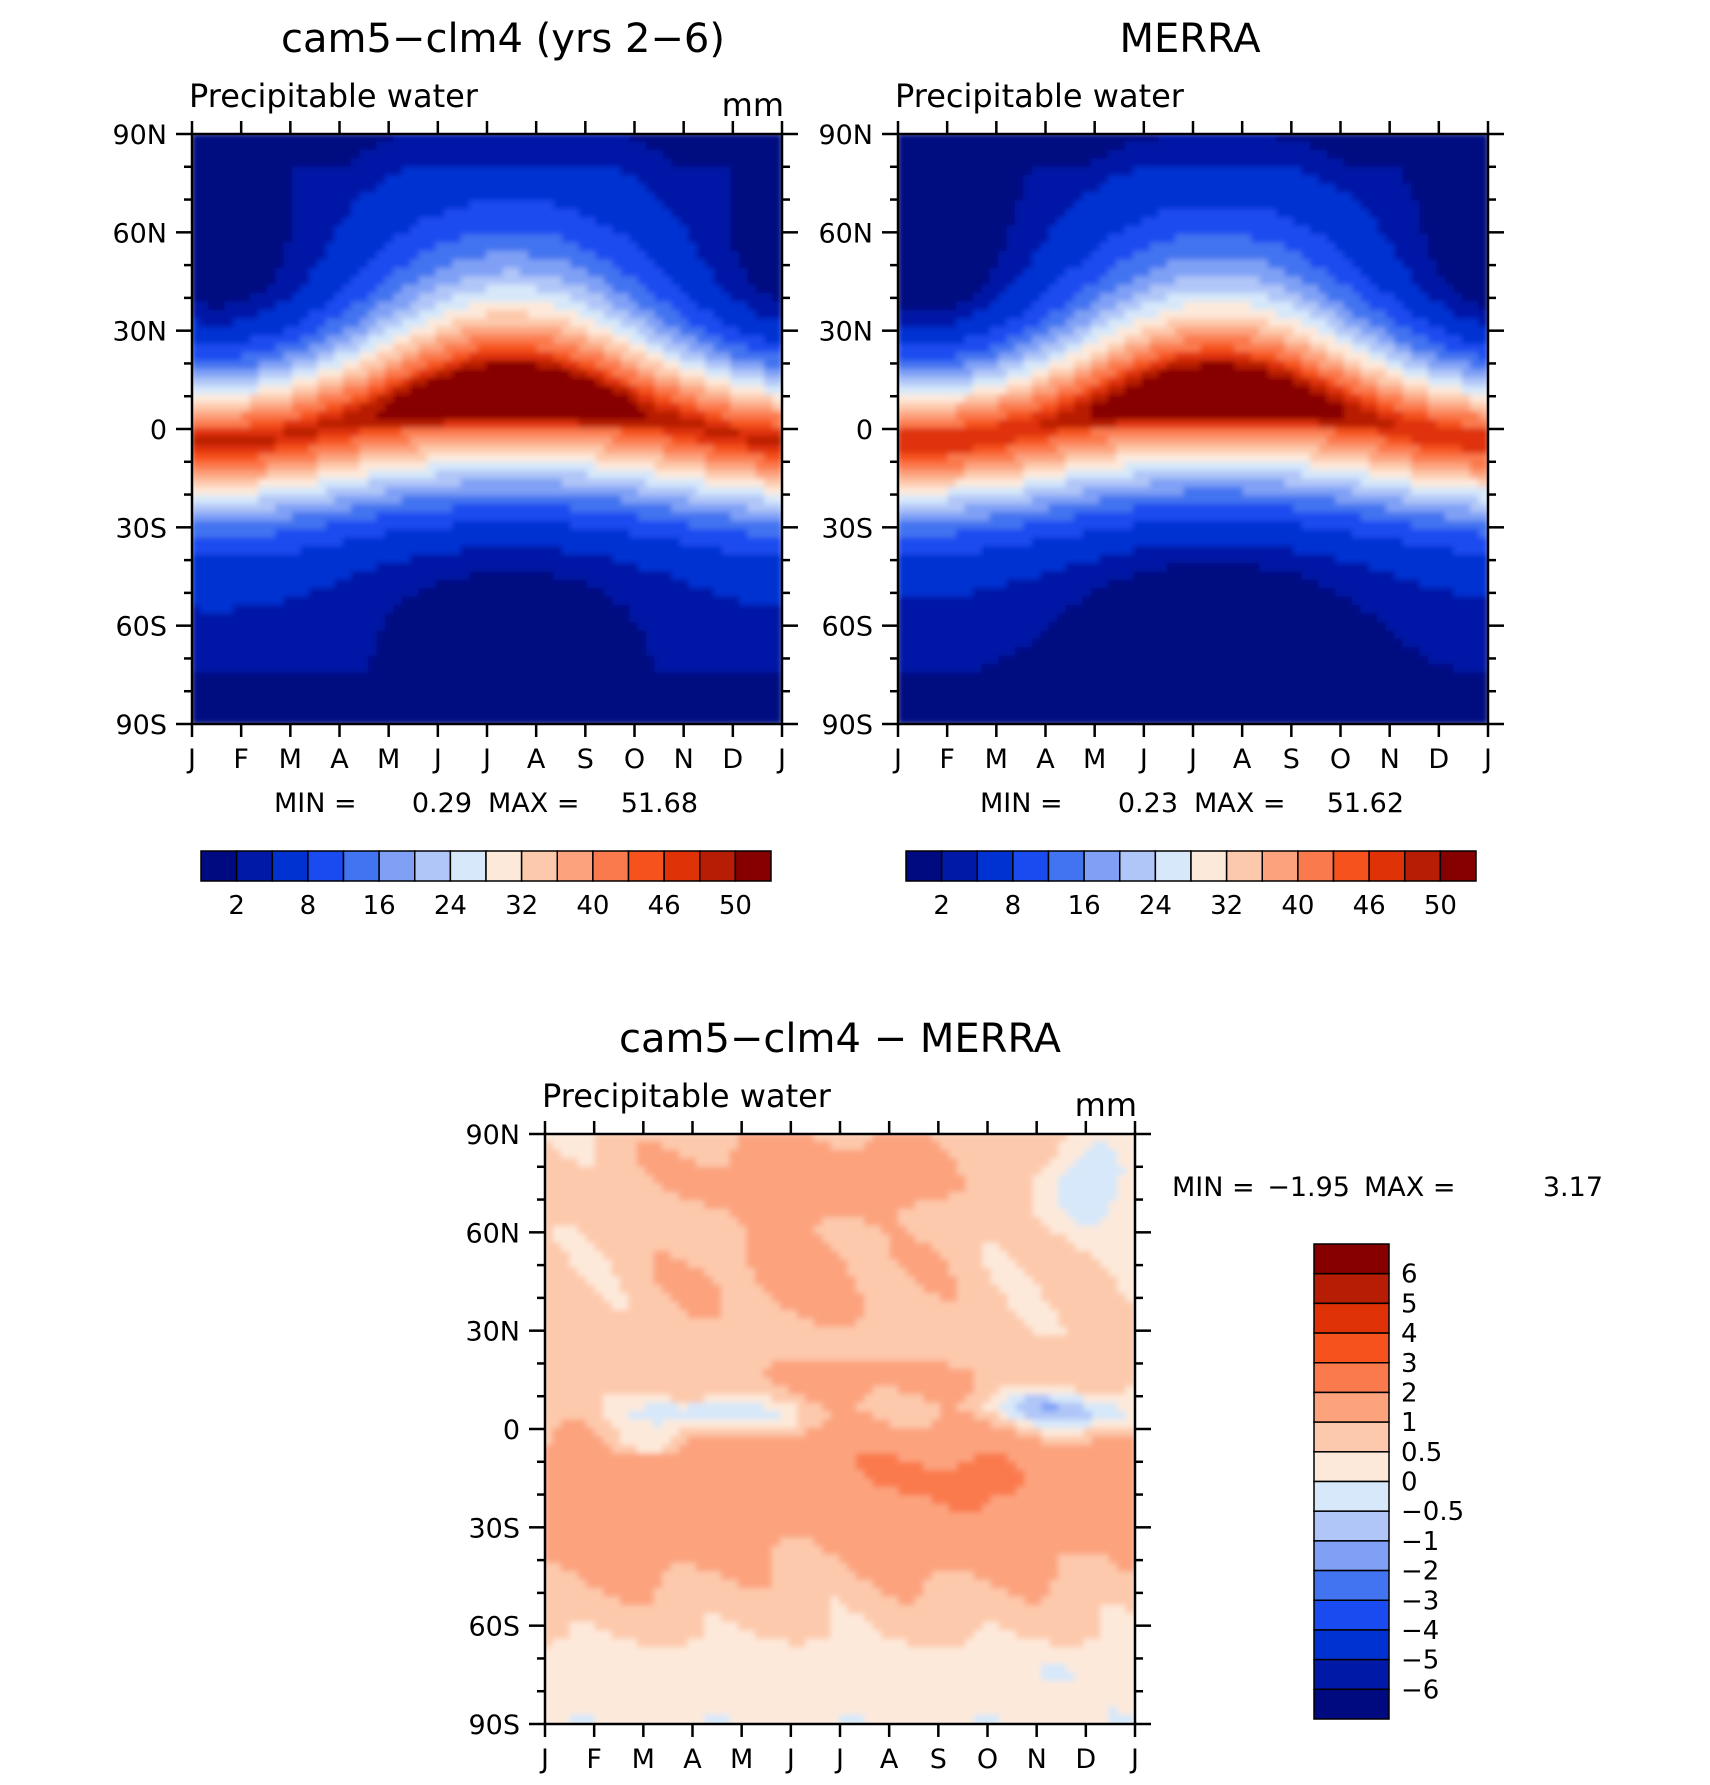 Image resolution: width=1710 pixels, height=1785 pixels. I want to click on colorbar-label: 16, so click(1084, 906).